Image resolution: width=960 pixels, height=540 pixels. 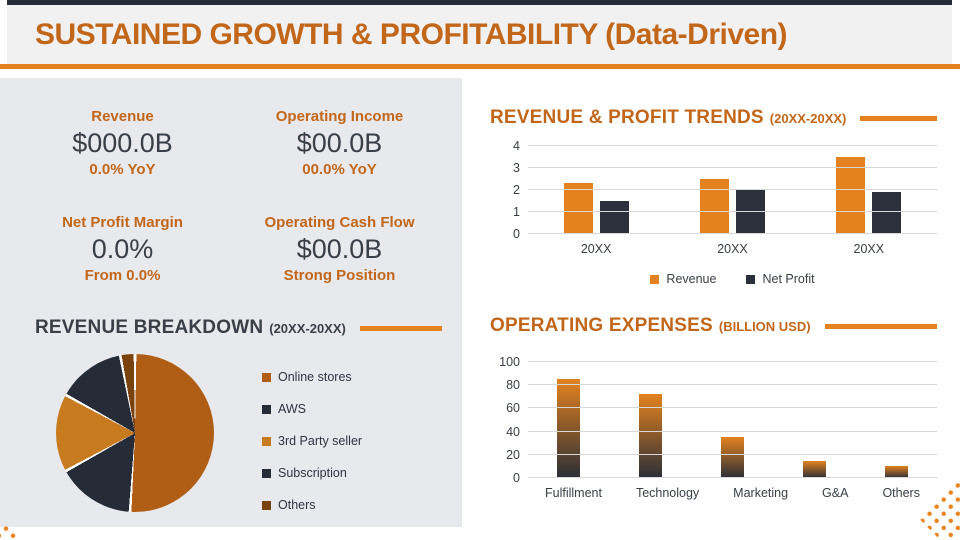 I want to click on title-underline-rule, so click(x=480, y=66).